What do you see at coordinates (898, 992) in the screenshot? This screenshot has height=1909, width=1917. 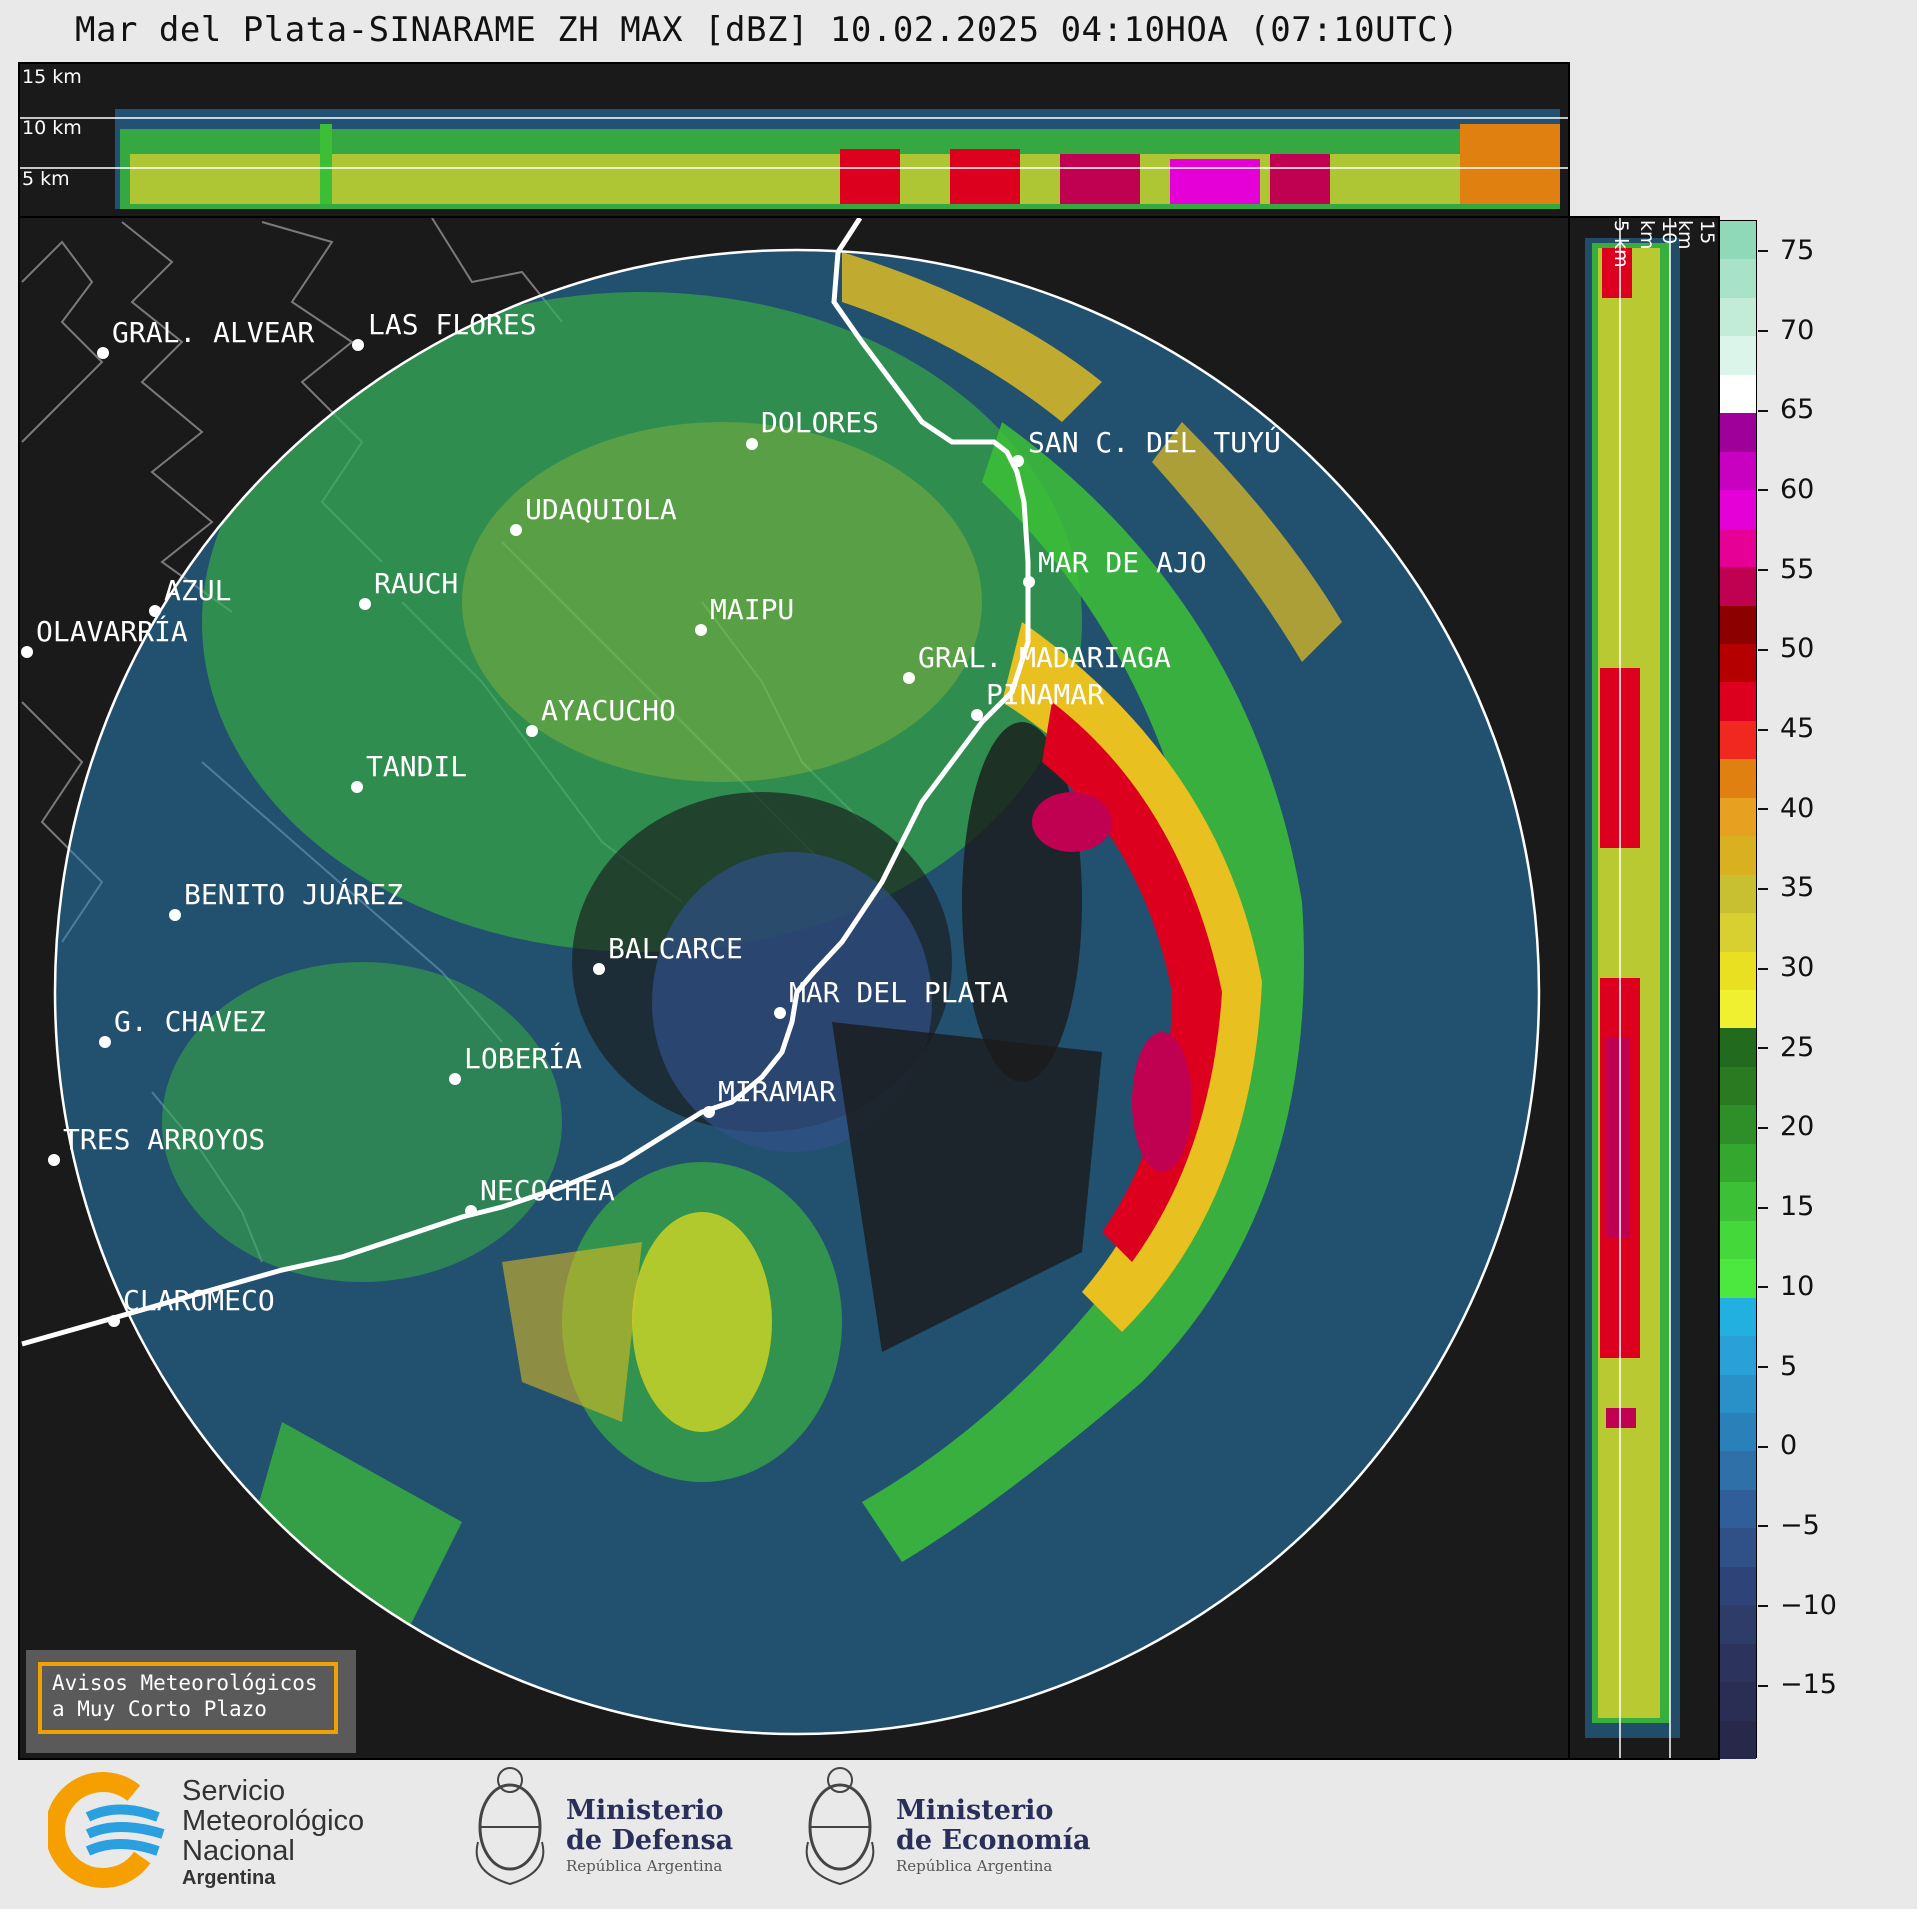 I see `city-label: MAR DEL PLATA` at bounding box center [898, 992].